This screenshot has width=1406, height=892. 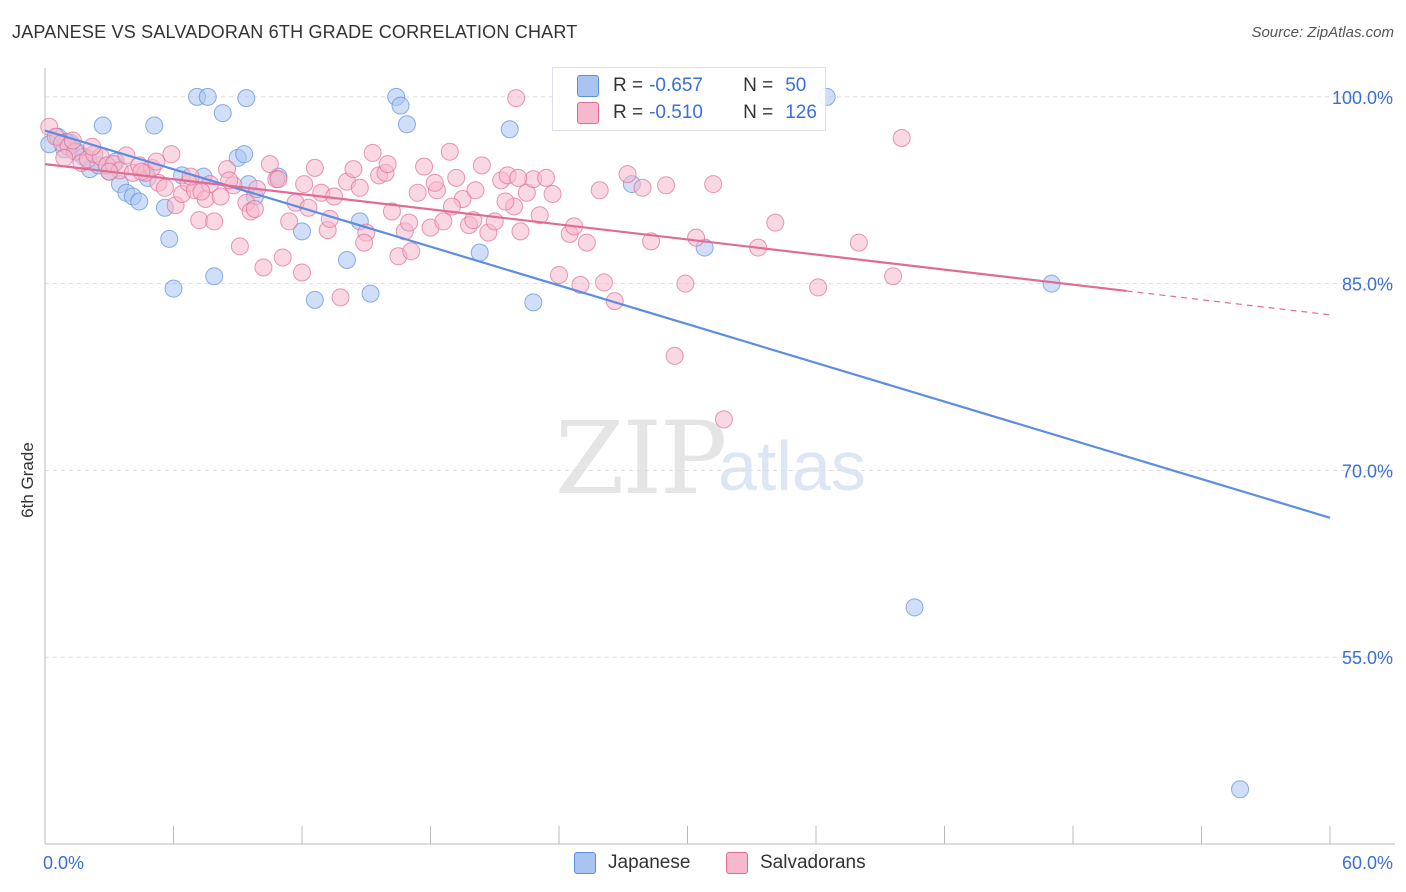 I want to click on x-tick-label: 0.0%, so click(x=63, y=863).